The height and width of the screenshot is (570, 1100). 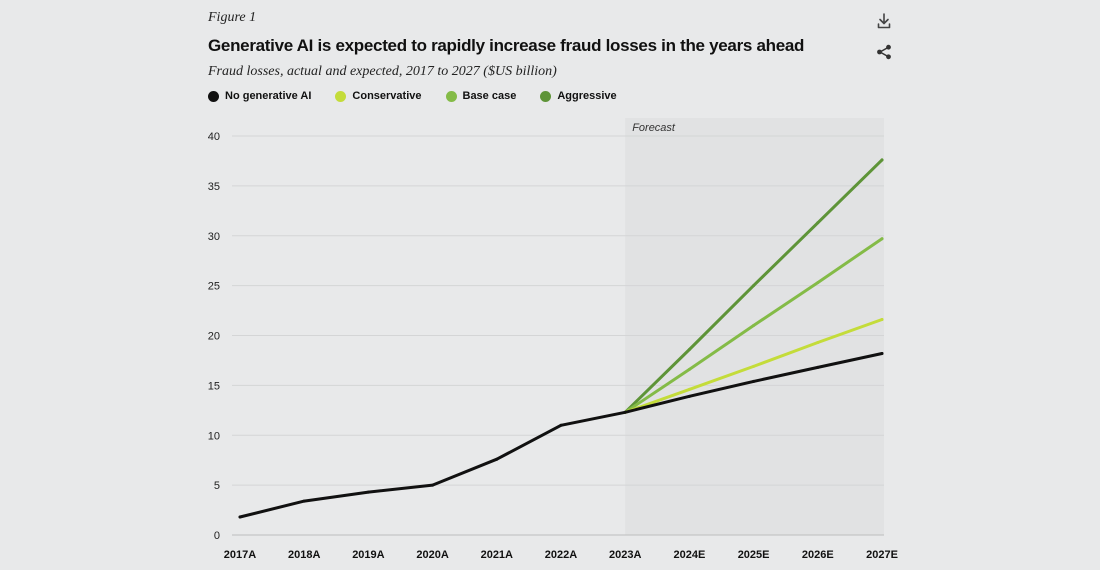 I want to click on x-tick-label: 2018A, so click(x=304, y=555).